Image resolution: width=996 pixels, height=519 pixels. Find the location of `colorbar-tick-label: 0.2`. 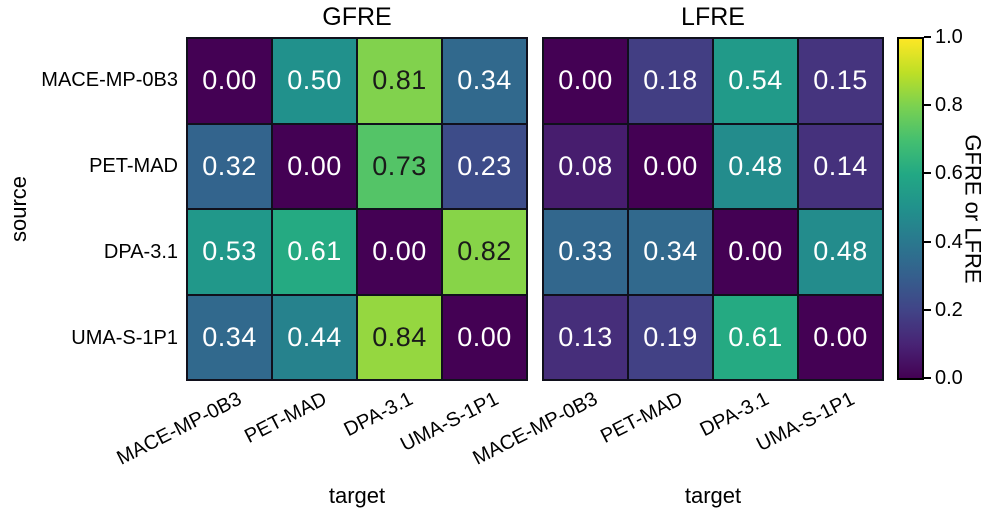

colorbar-tick-label: 0.2 is located at coordinates (949, 309).